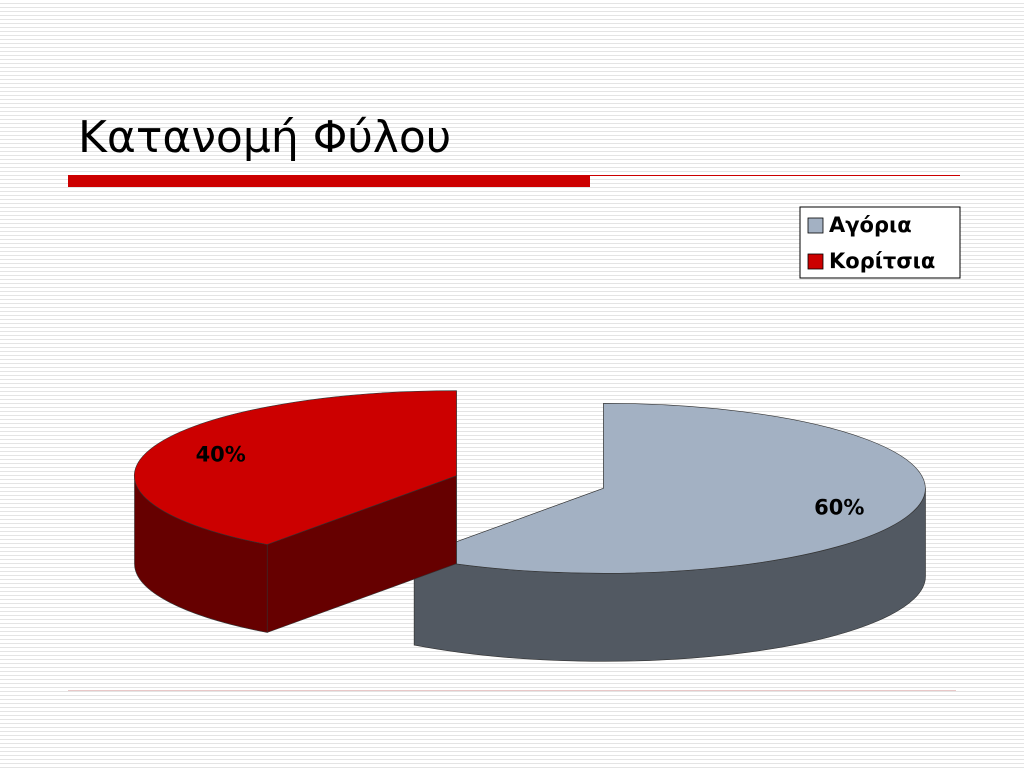  Describe the element at coordinates (882, 261) in the screenshot. I see `legend-label: Κορίτσια` at that location.